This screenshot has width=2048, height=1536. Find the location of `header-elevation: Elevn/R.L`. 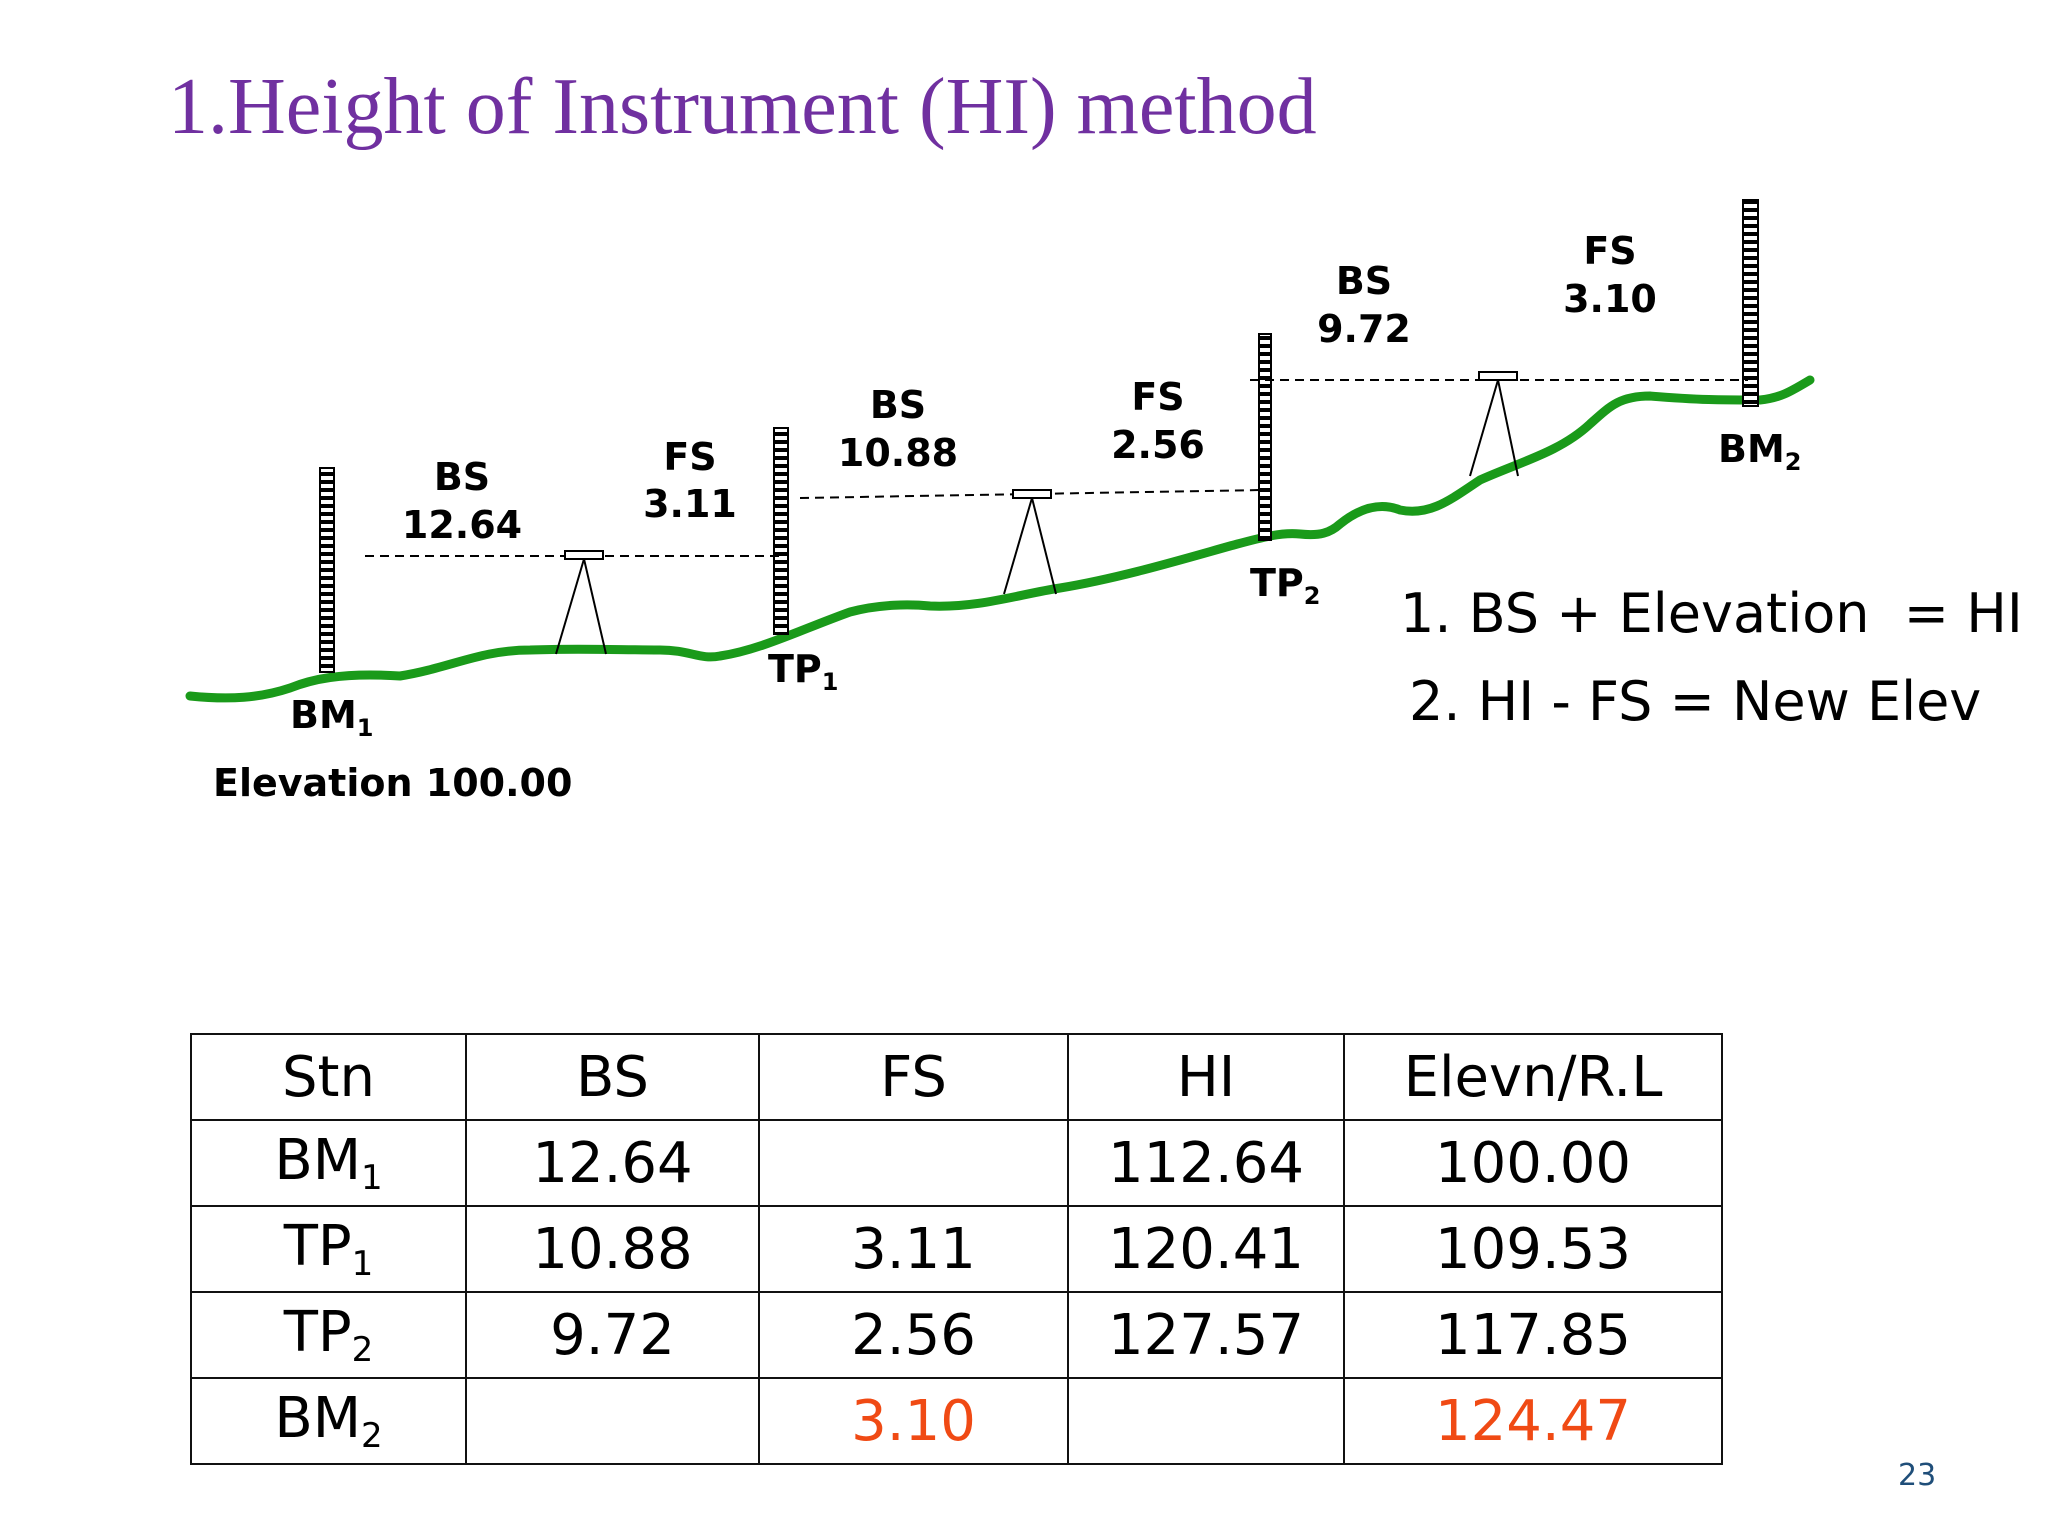

header-elevation: Elevn/R.L is located at coordinates (1533, 1077).